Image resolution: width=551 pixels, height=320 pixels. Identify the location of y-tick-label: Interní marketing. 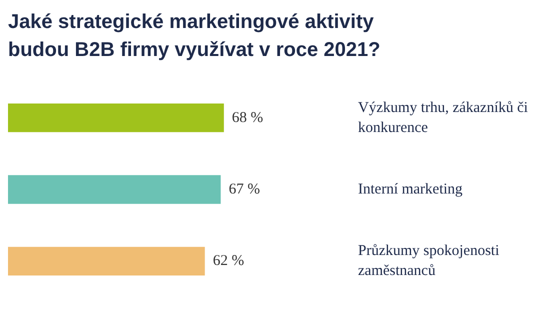
(411, 189).